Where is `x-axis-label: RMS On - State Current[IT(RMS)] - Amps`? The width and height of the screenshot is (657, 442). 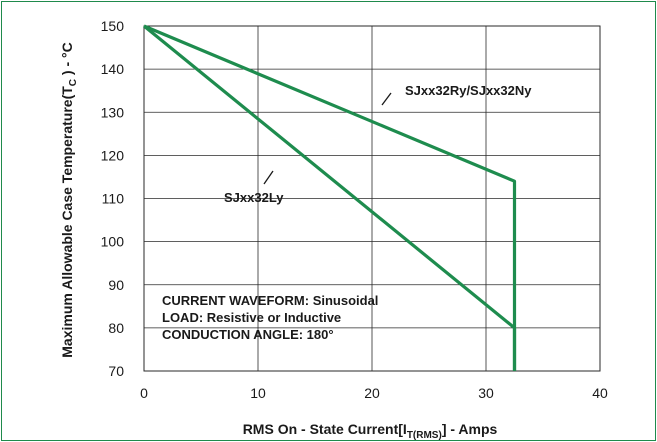
x-axis-label: RMS On - State Current[IT(RMS)] - Amps is located at coordinates (370, 430).